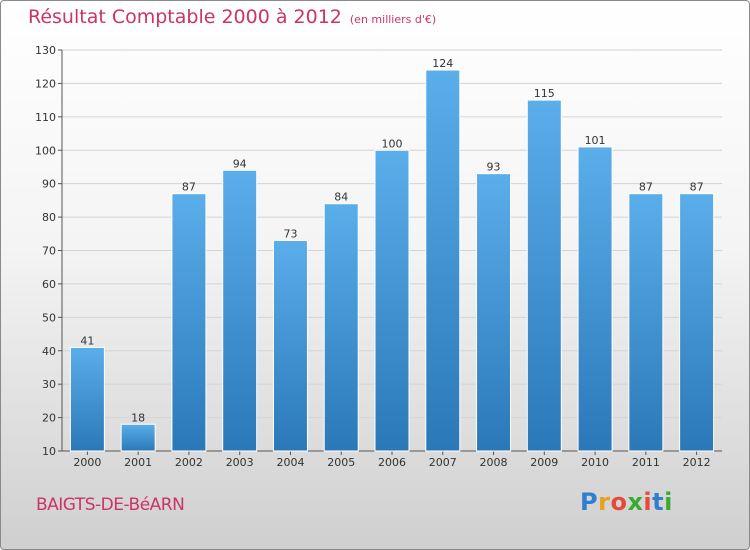 The width and height of the screenshot is (750, 550). Describe the element at coordinates (604, 502) in the screenshot. I see `logo-letter: r` at that location.